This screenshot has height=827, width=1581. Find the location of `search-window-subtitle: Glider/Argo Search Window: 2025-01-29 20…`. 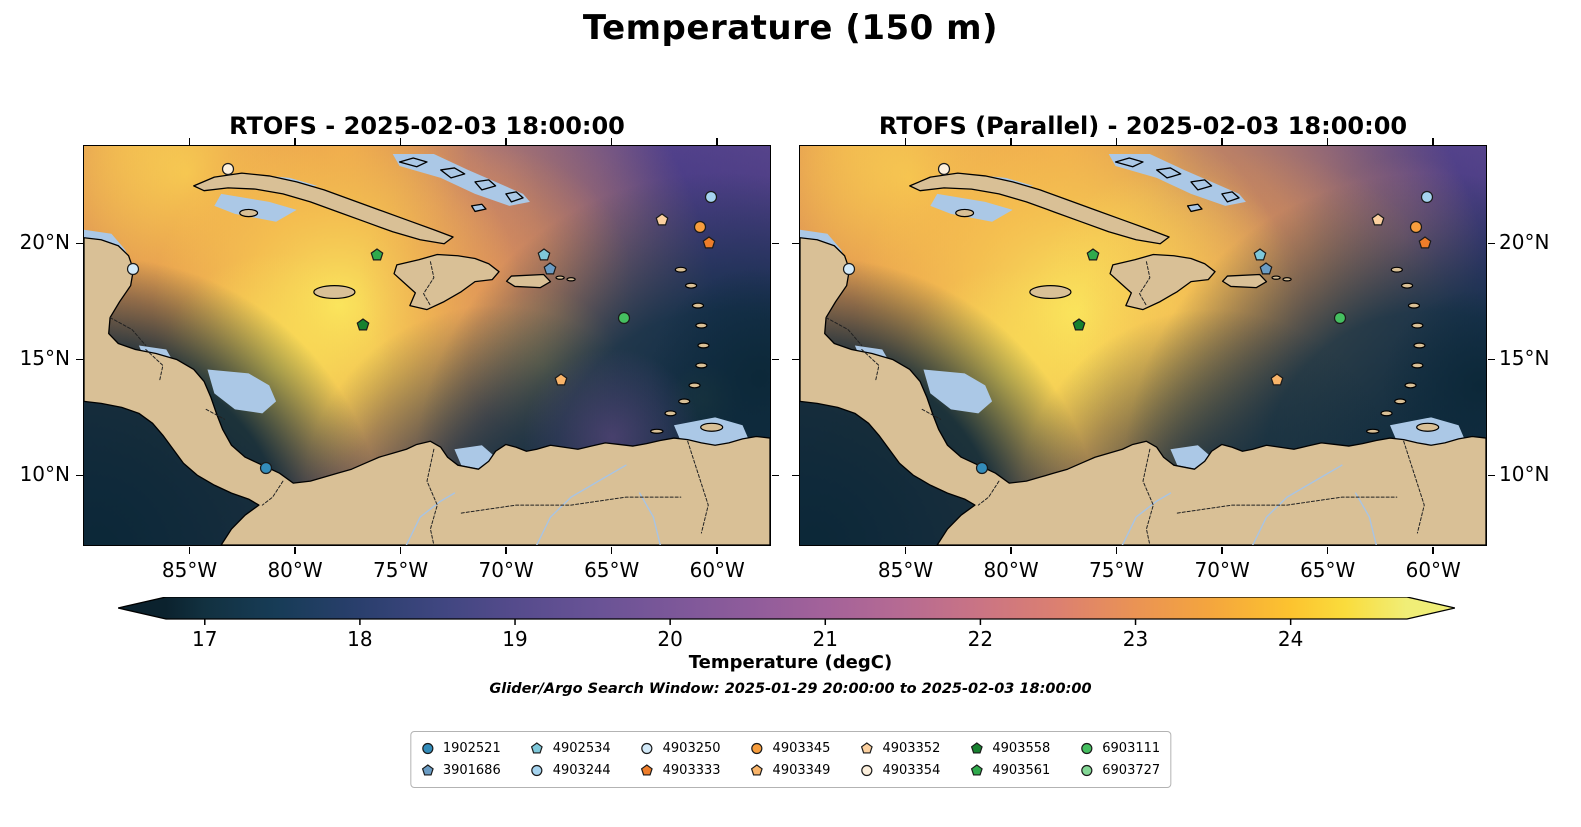

search-window-subtitle: Glider/Argo Search Window: 2025-01-29 20… is located at coordinates (790, 689).